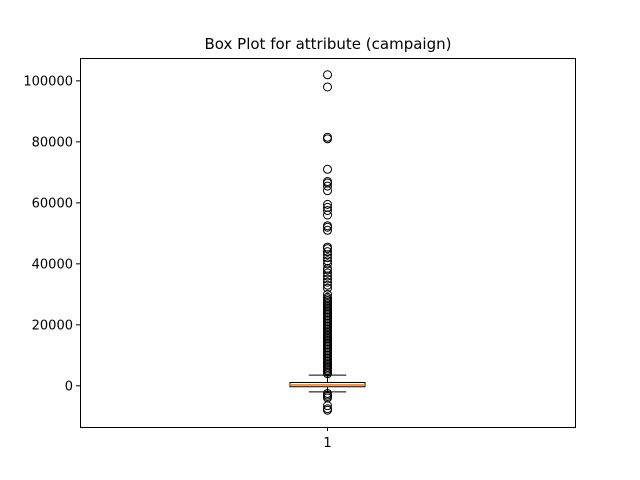  Describe the element at coordinates (48, 81) in the screenshot. I see `y-tick-label: 100000` at that location.